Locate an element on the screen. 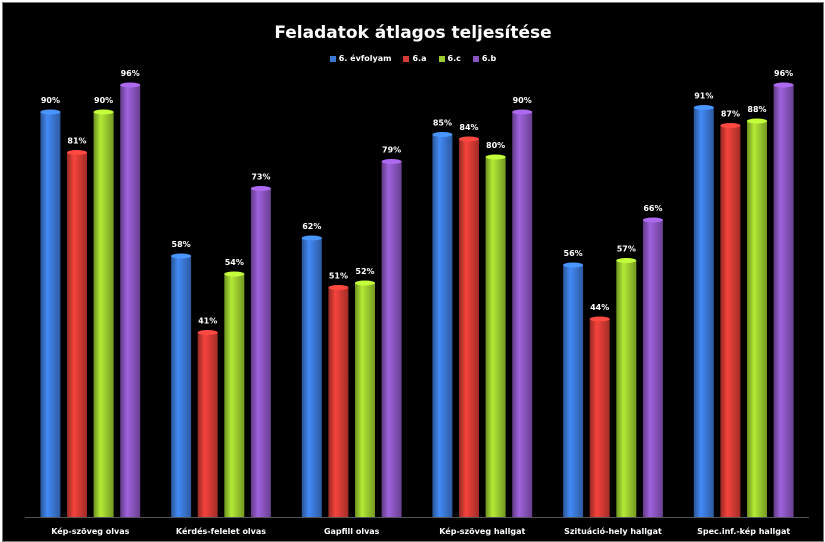 This screenshot has width=825, height=542. data-label: 44% is located at coordinates (599, 307).